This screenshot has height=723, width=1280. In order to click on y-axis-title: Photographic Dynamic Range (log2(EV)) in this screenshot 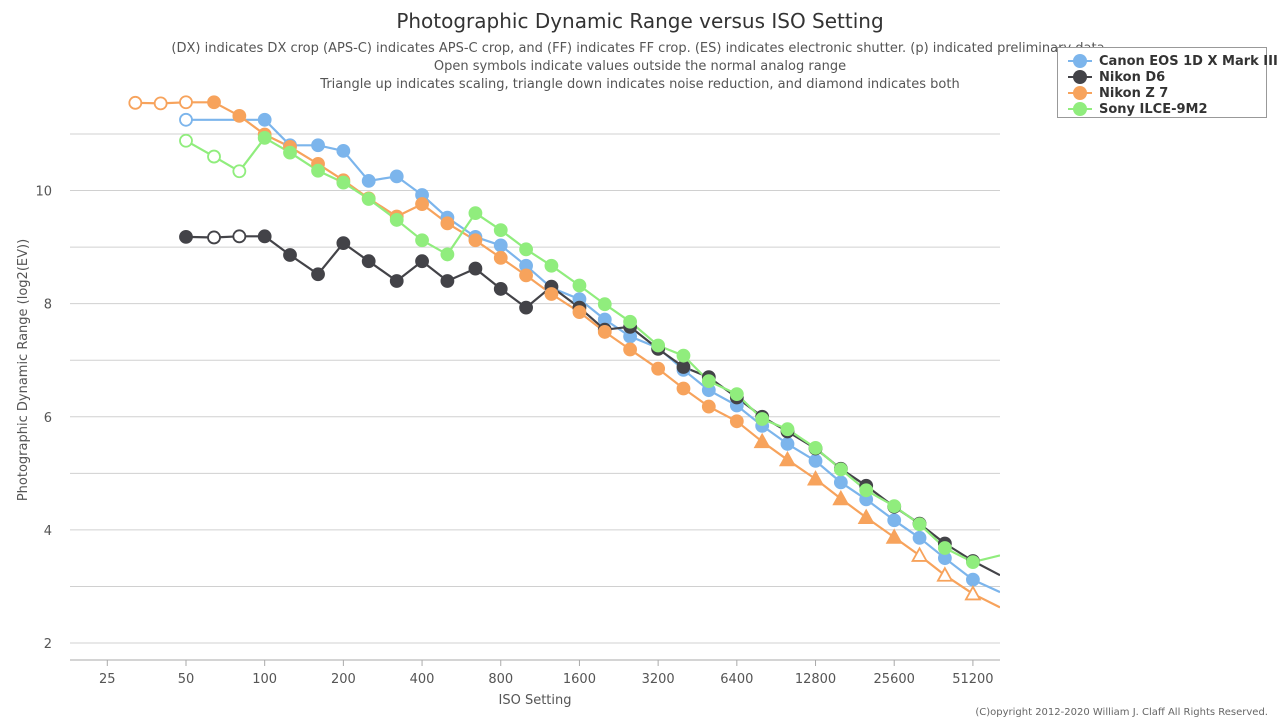, I will do `click(23, 370)`.